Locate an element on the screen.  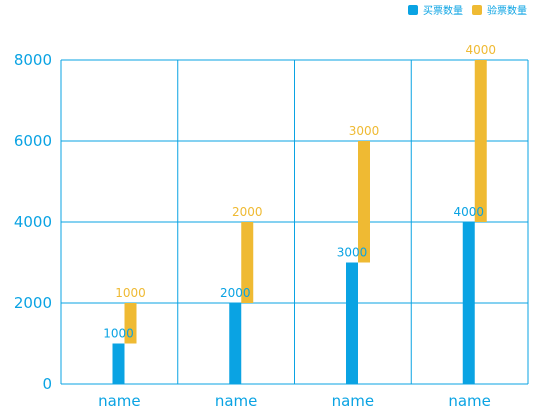
data-label-series-2: 2000 is located at coordinates (247, 212).